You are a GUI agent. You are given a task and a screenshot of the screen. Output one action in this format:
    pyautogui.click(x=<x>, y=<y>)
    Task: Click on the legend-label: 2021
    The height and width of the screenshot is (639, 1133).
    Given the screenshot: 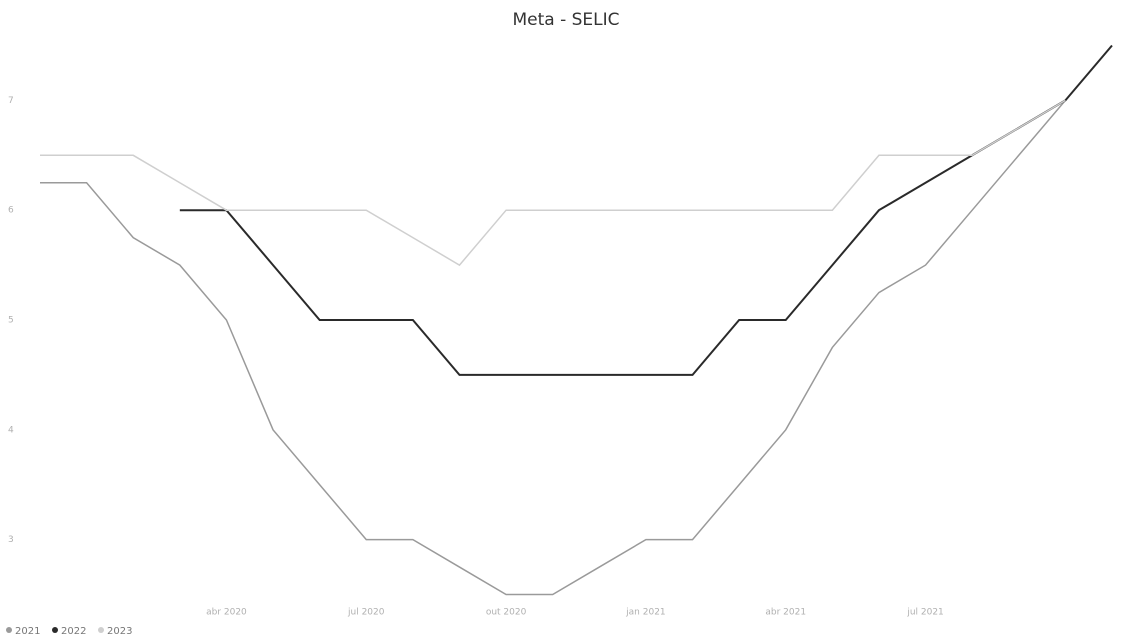 What is the action you would take?
    pyautogui.click(x=27, y=631)
    